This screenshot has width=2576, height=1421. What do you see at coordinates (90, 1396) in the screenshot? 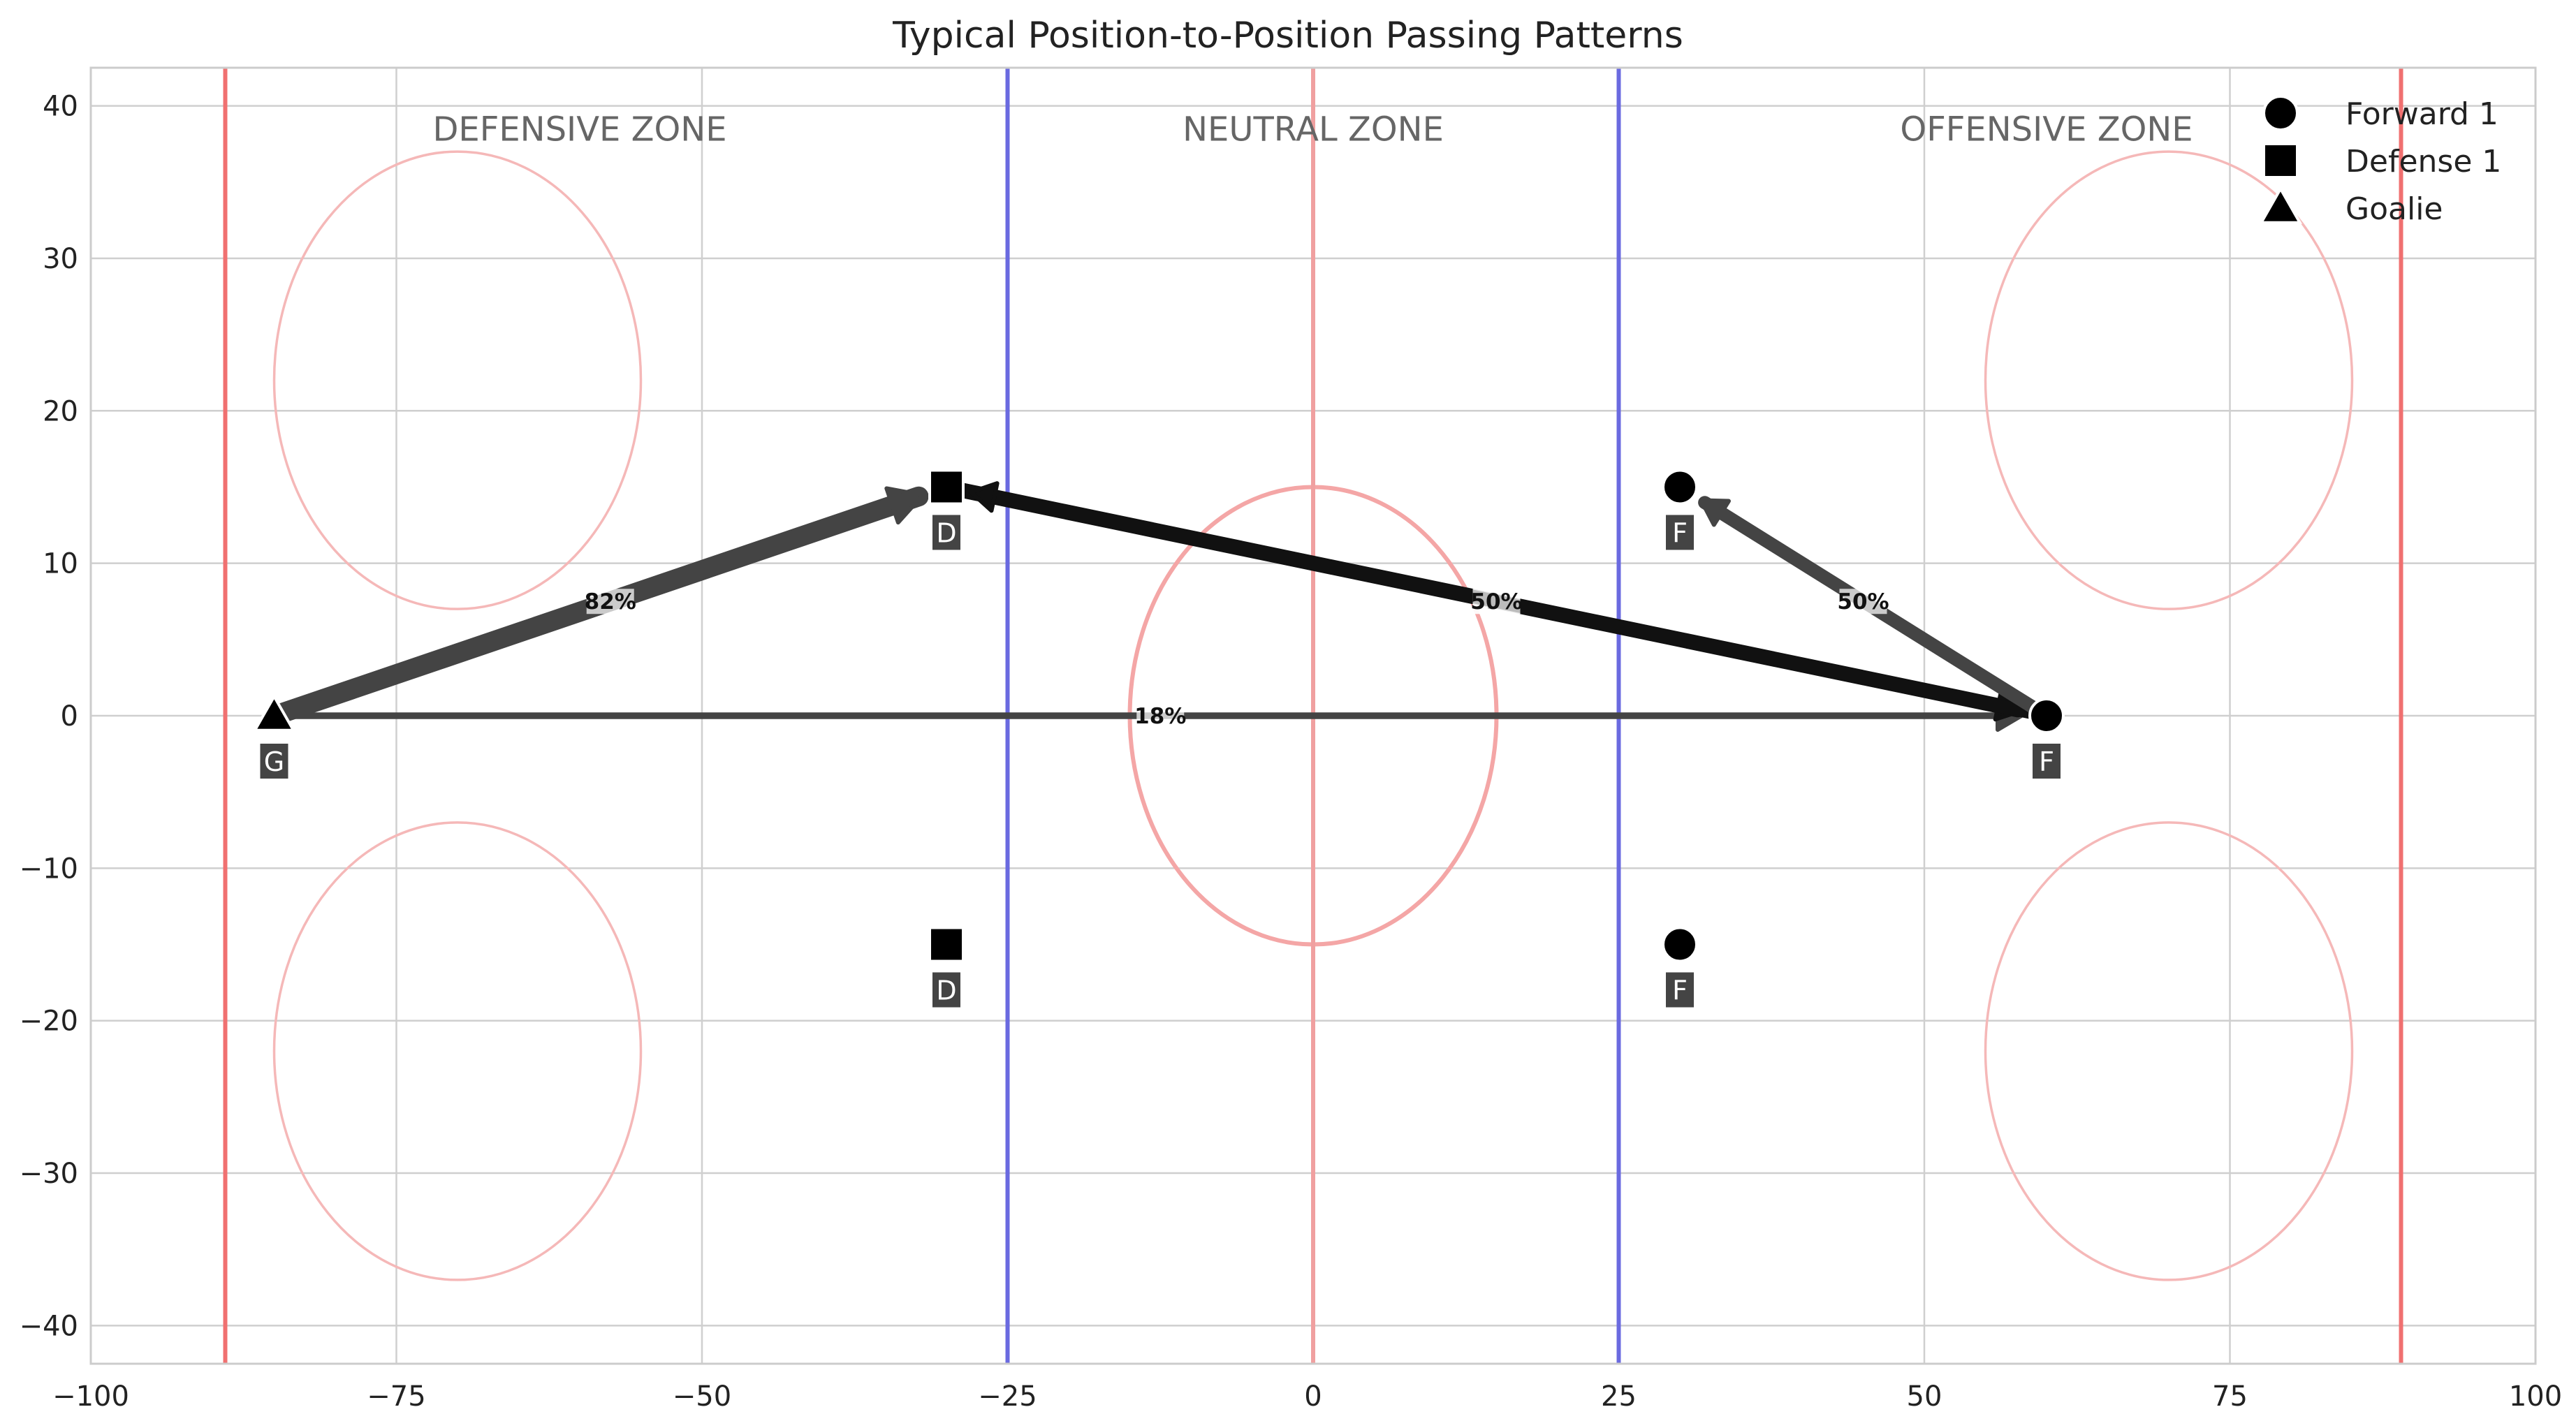
I see `x-tick-label: −100` at bounding box center [90, 1396].